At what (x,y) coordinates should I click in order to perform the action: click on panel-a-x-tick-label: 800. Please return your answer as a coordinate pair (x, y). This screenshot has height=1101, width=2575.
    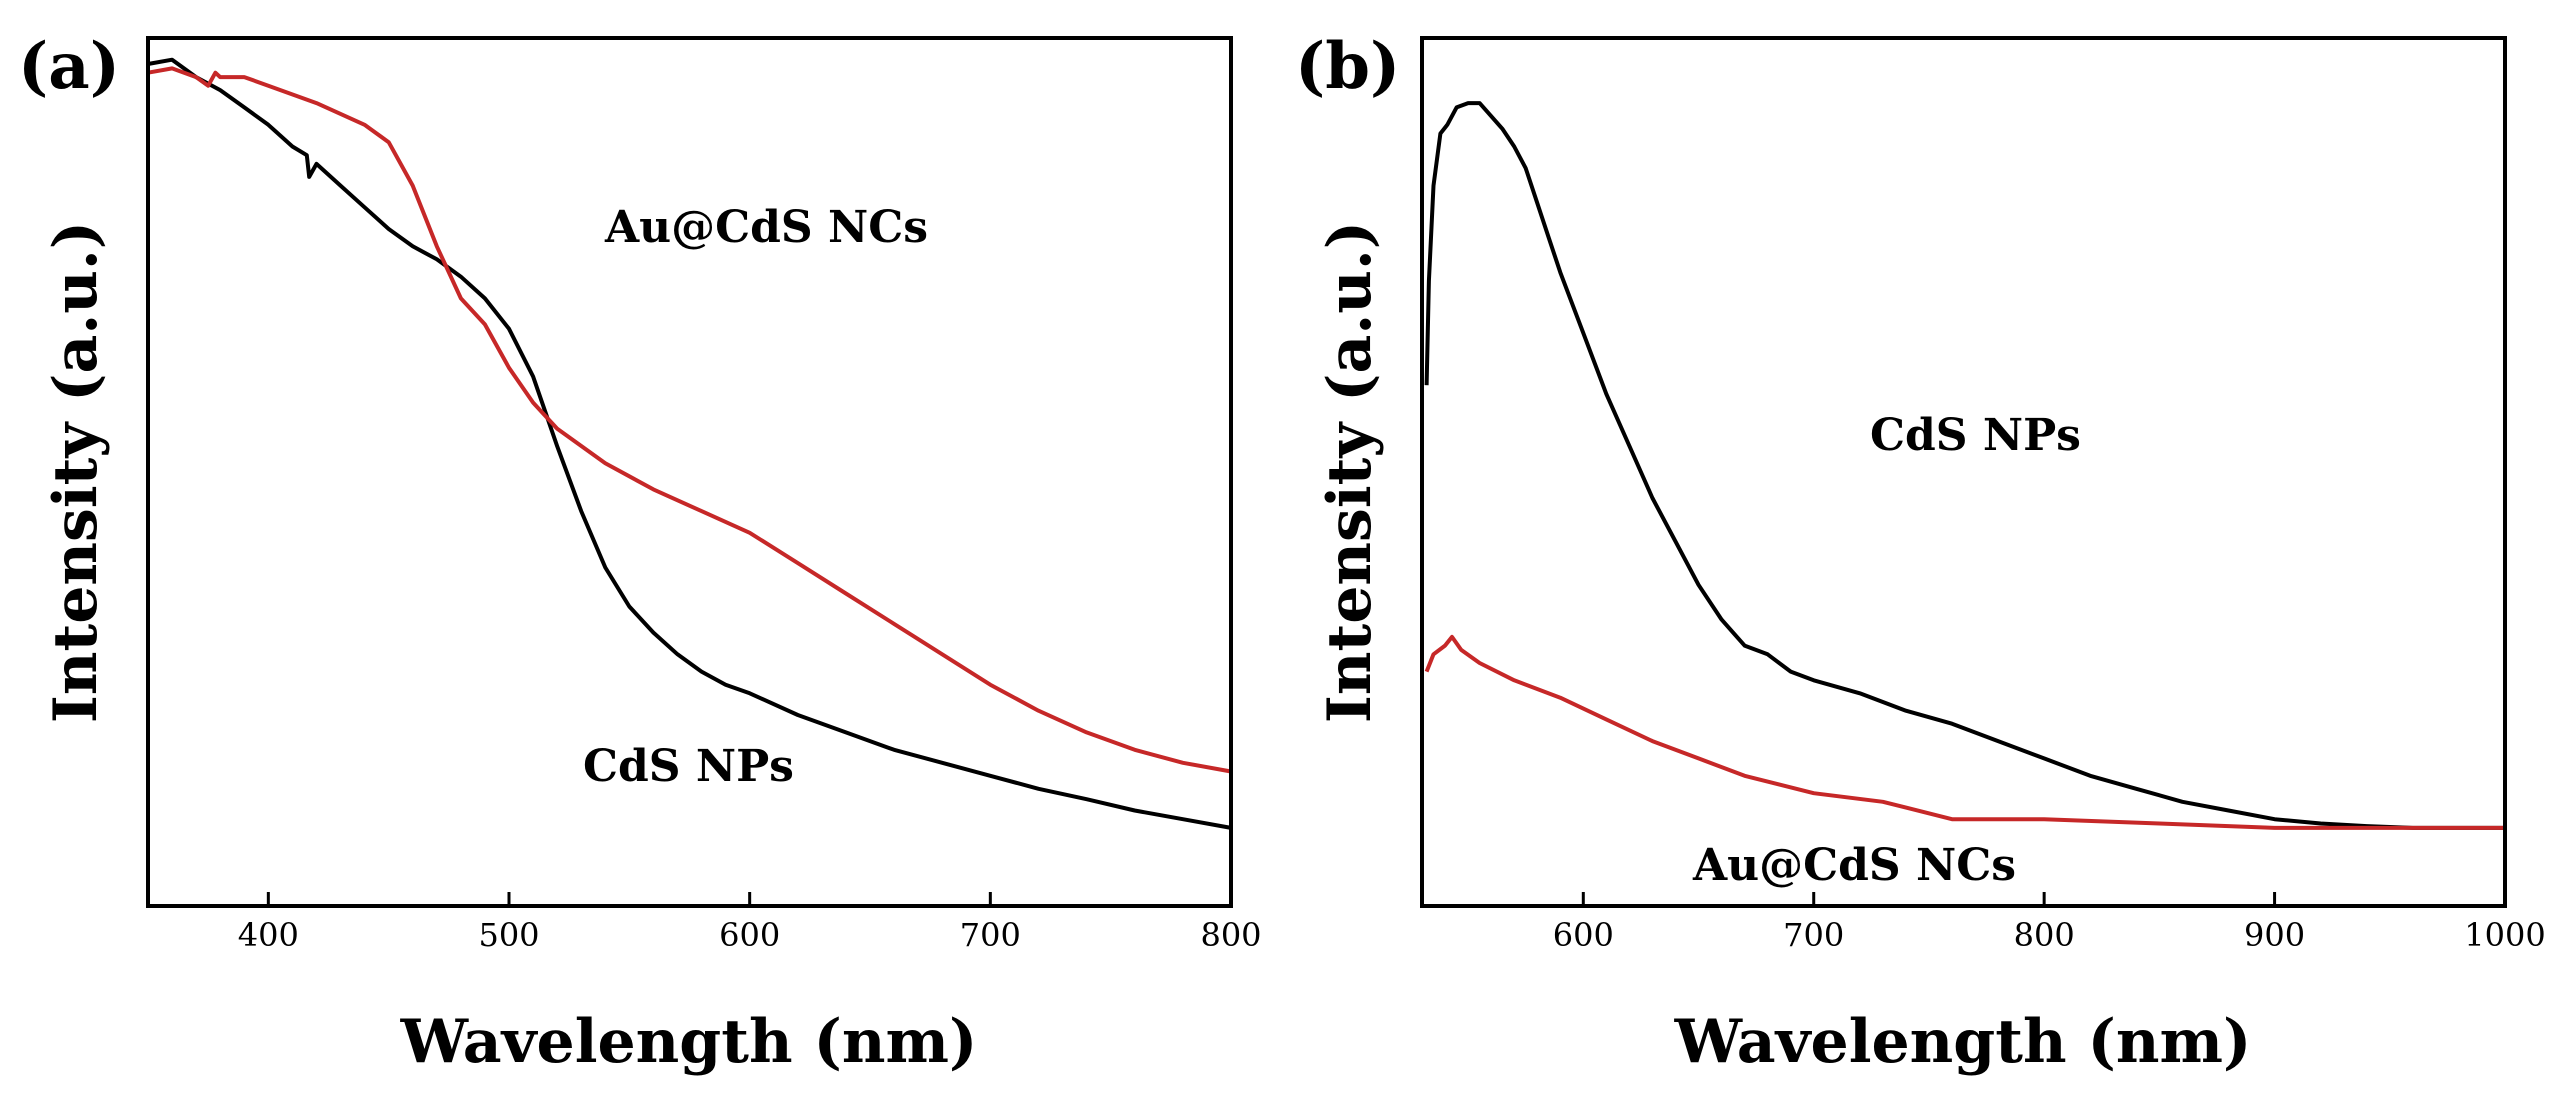
    Looking at the image, I should click on (1230, 935).